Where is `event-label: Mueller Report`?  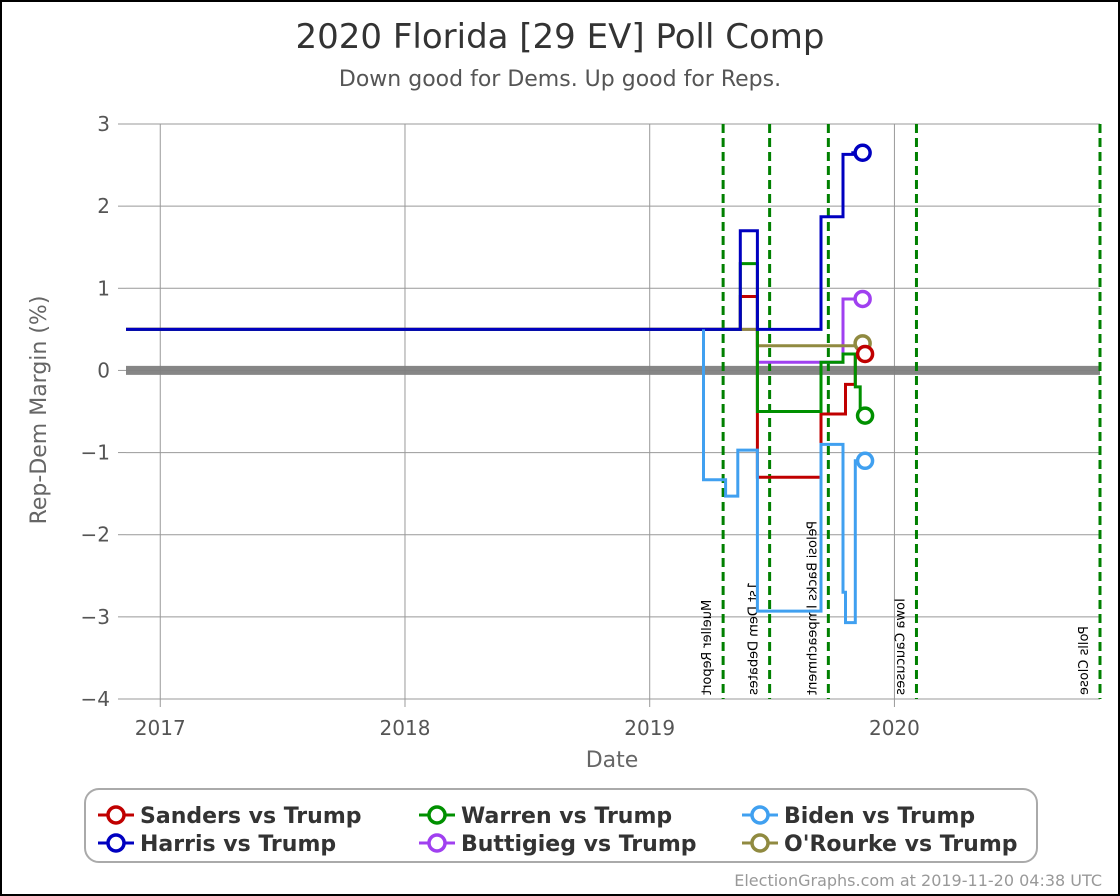
event-label: Mueller Report is located at coordinates (707, 647).